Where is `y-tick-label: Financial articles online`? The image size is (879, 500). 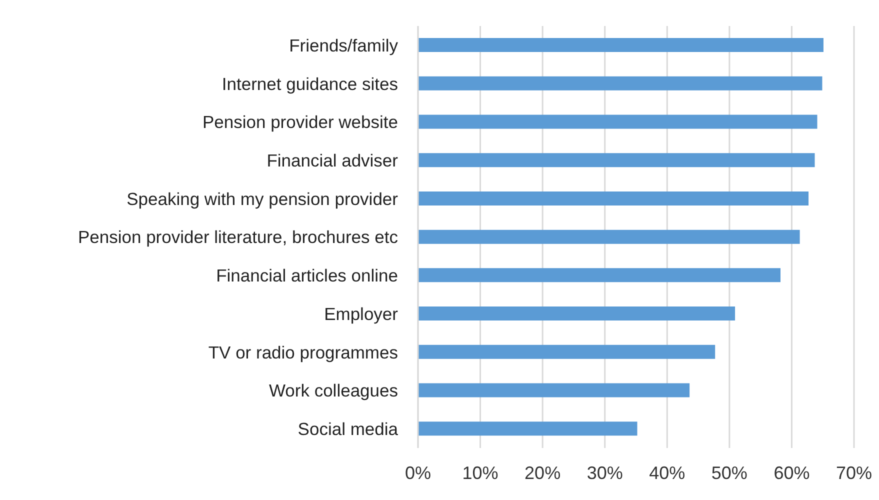
y-tick-label: Financial articles online is located at coordinates (307, 276).